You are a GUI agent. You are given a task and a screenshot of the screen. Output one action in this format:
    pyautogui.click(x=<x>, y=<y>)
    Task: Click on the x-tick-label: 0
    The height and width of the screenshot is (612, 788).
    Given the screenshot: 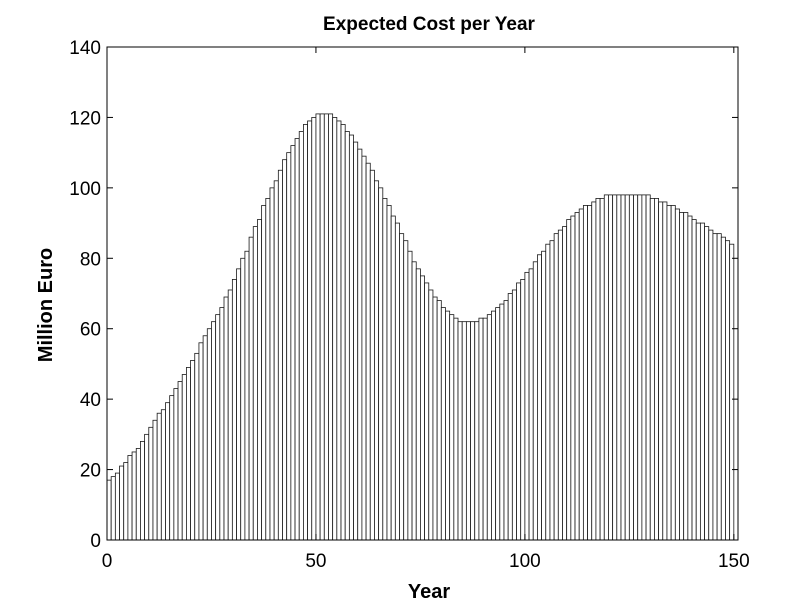 What is the action you would take?
    pyautogui.click(x=107, y=561)
    